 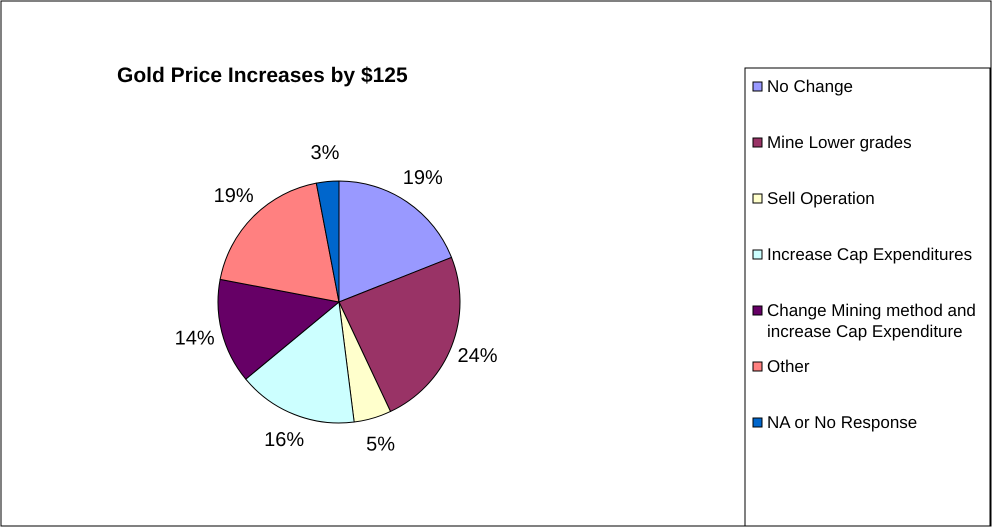 What do you see at coordinates (810, 86) in the screenshot?
I see `legend-label: No Change` at bounding box center [810, 86].